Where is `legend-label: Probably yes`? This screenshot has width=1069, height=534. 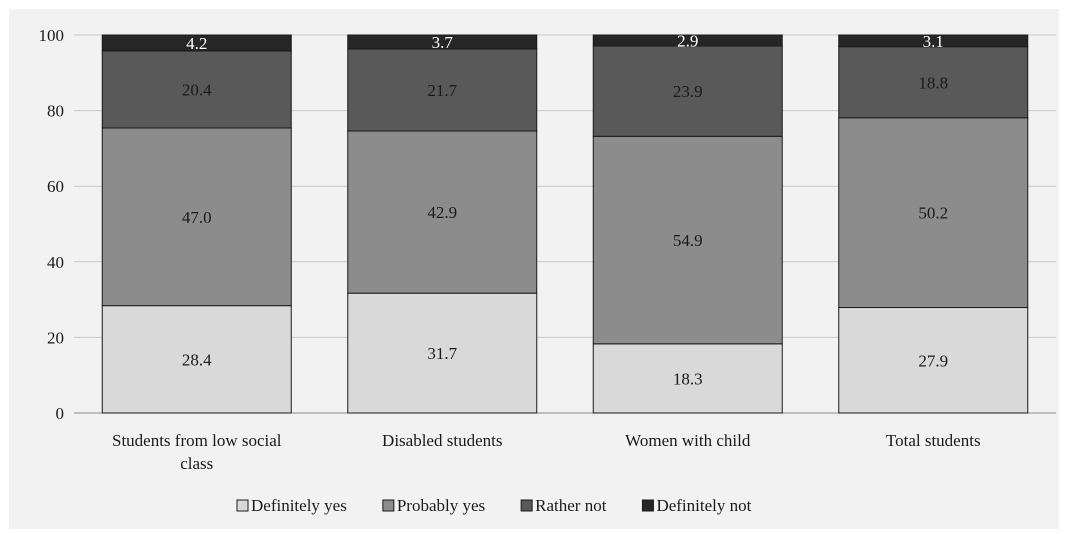 legend-label: Probably yes is located at coordinates (441, 505).